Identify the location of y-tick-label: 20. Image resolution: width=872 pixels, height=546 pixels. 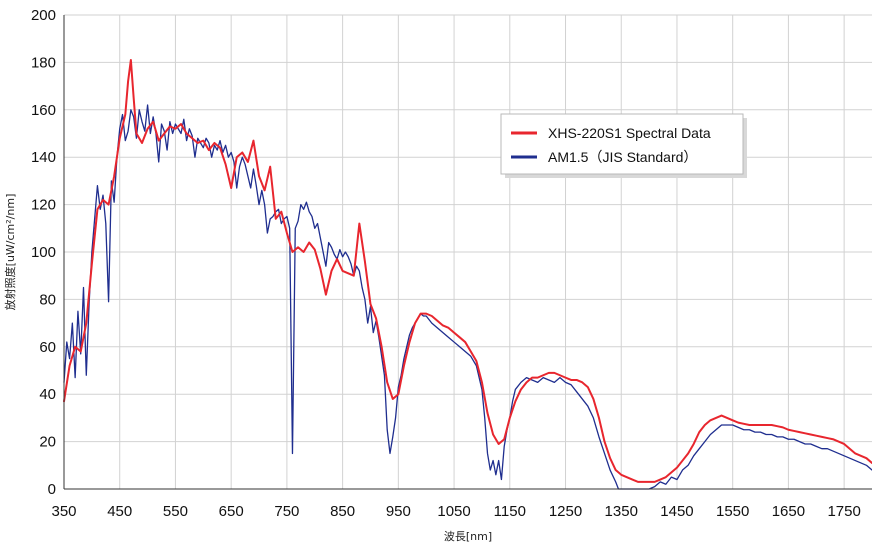
(47, 442).